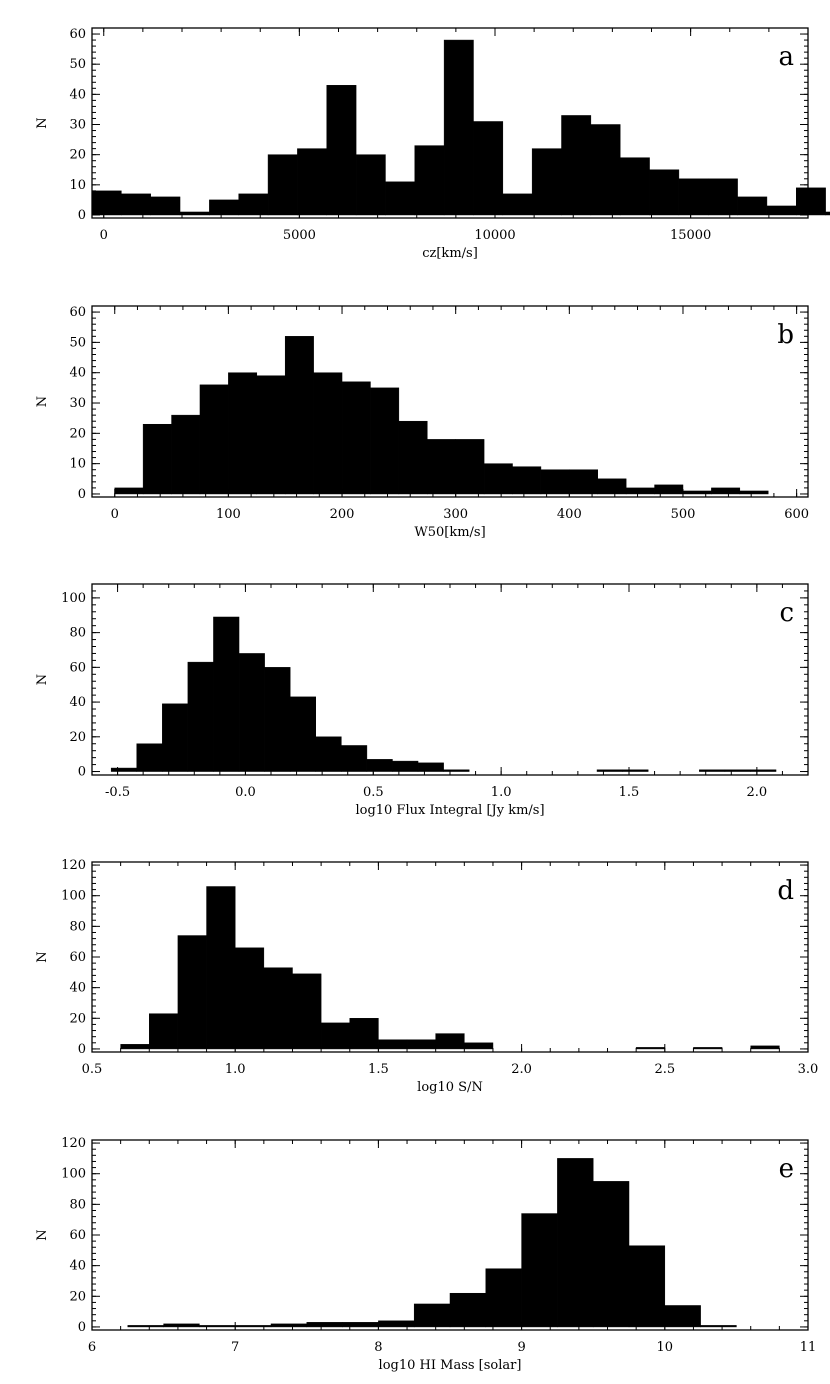 The height and width of the screenshot is (1384, 830). What do you see at coordinates (786, 57) in the screenshot?
I see `panel-label: a` at bounding box center [786, 57].